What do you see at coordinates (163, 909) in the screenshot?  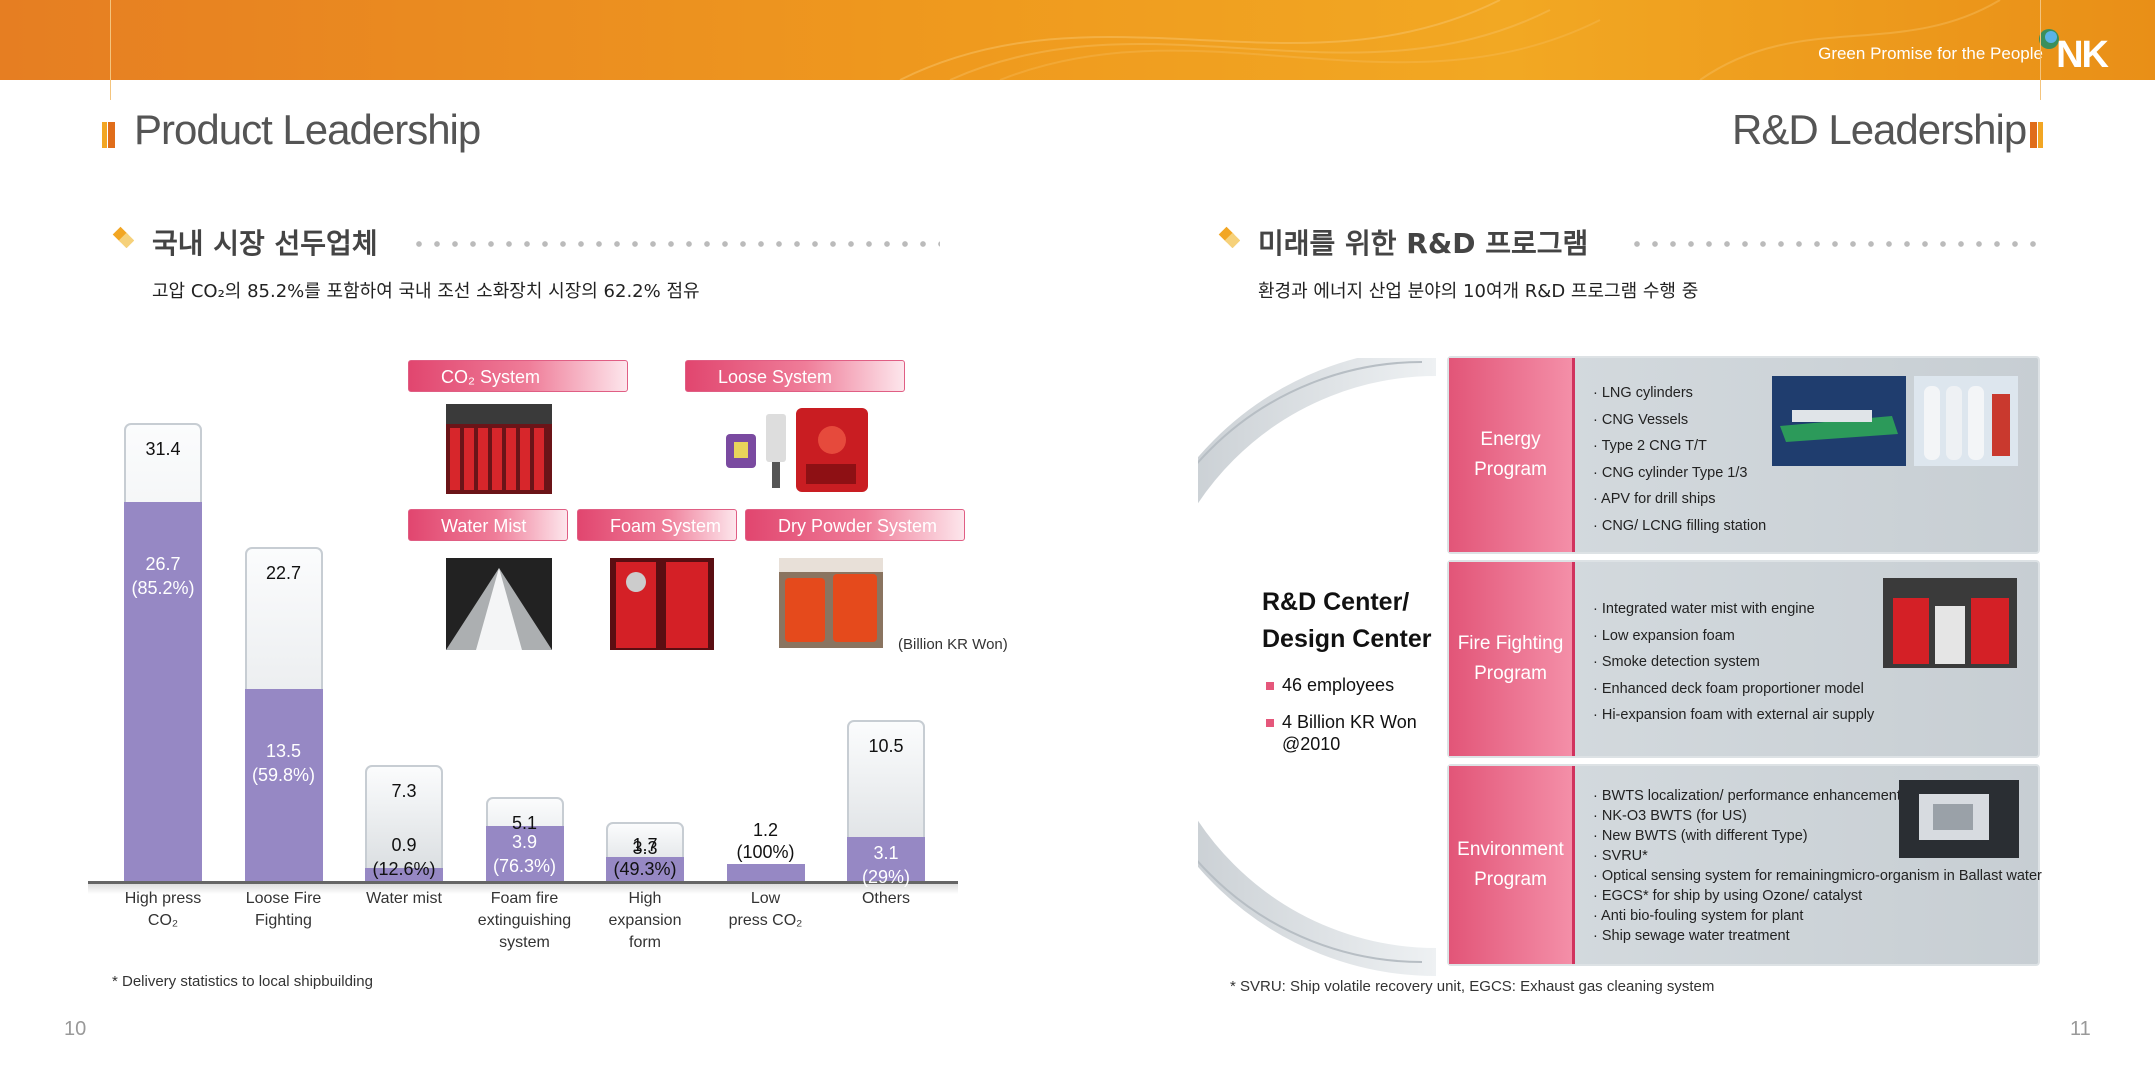 I see `x-axis-label: High press CO₂` at bounding box center [163, 909].